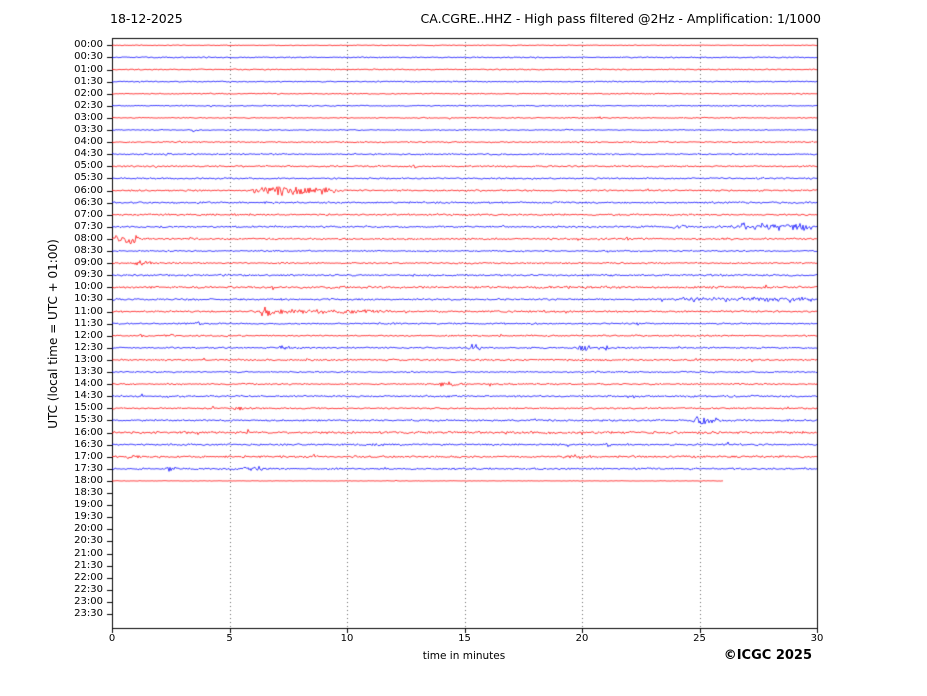  Describe the element at coordinates (88, 565) in the screenshot. I see `y-tick-label: 21:30` at that location.